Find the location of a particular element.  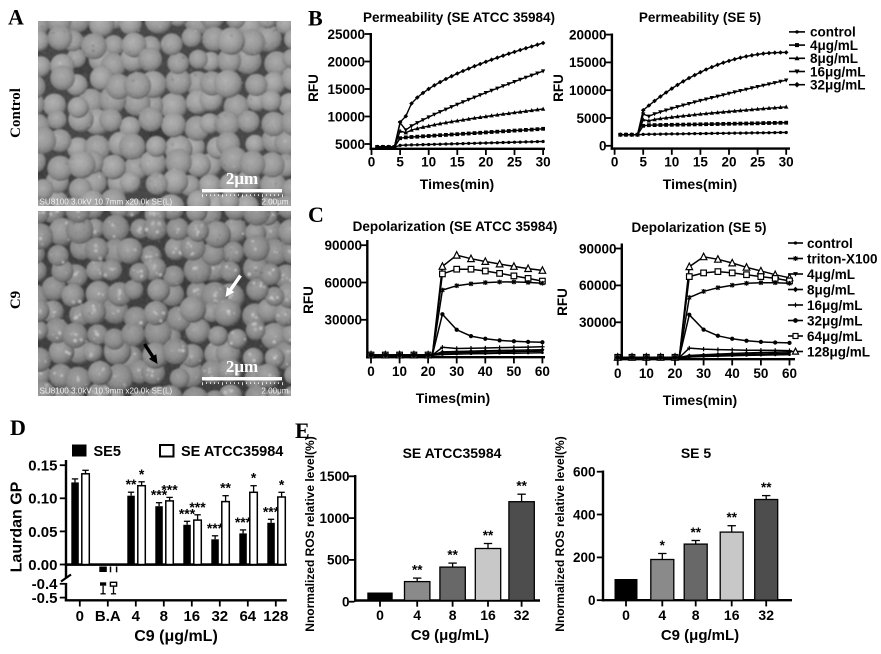

svg-text: Laurdan GP is located at coordinates (17, 526).